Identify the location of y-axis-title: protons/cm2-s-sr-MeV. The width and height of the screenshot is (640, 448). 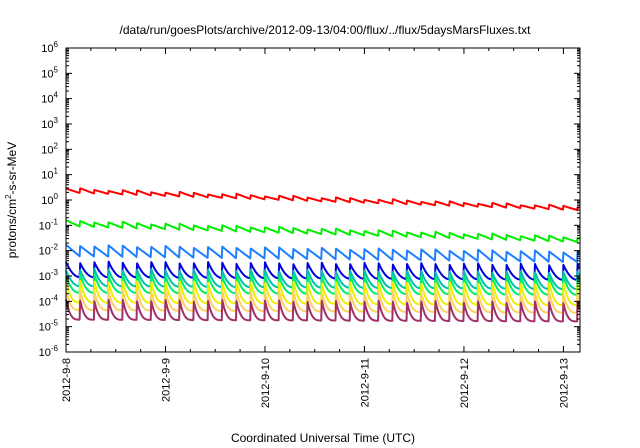
(11, 200).